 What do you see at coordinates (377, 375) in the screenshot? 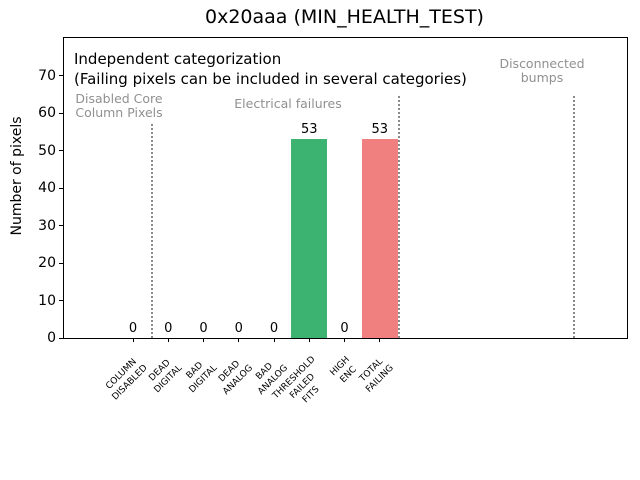
I see `x-tick-label-text: TOTAL FAILING` at bounding box center [377, 375].